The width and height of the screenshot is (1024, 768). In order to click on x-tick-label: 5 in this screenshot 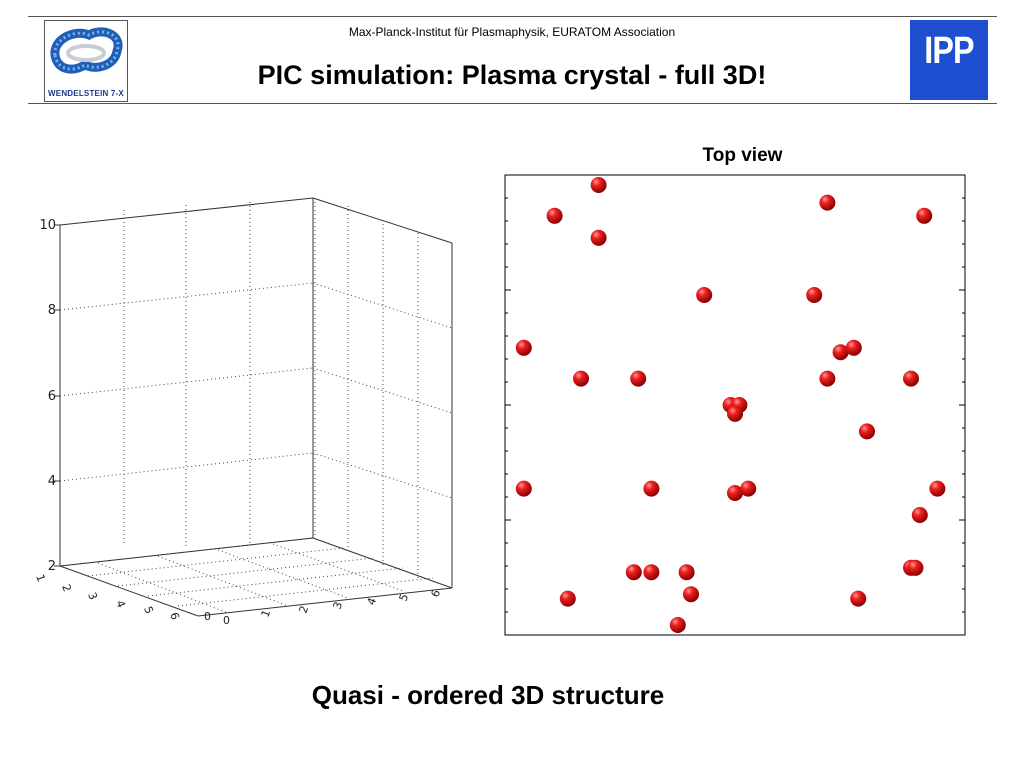, I will do `click(148, 610)`.